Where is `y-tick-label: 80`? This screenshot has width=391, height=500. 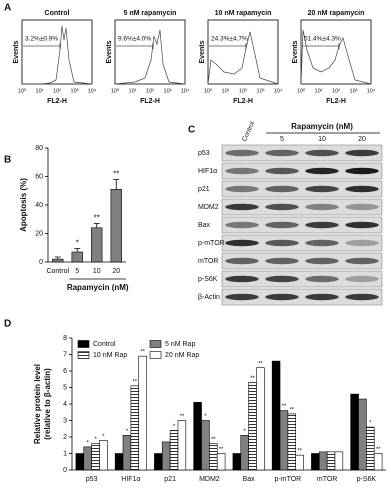 y-tick-label: 80 is located at coordinates (39, 148).